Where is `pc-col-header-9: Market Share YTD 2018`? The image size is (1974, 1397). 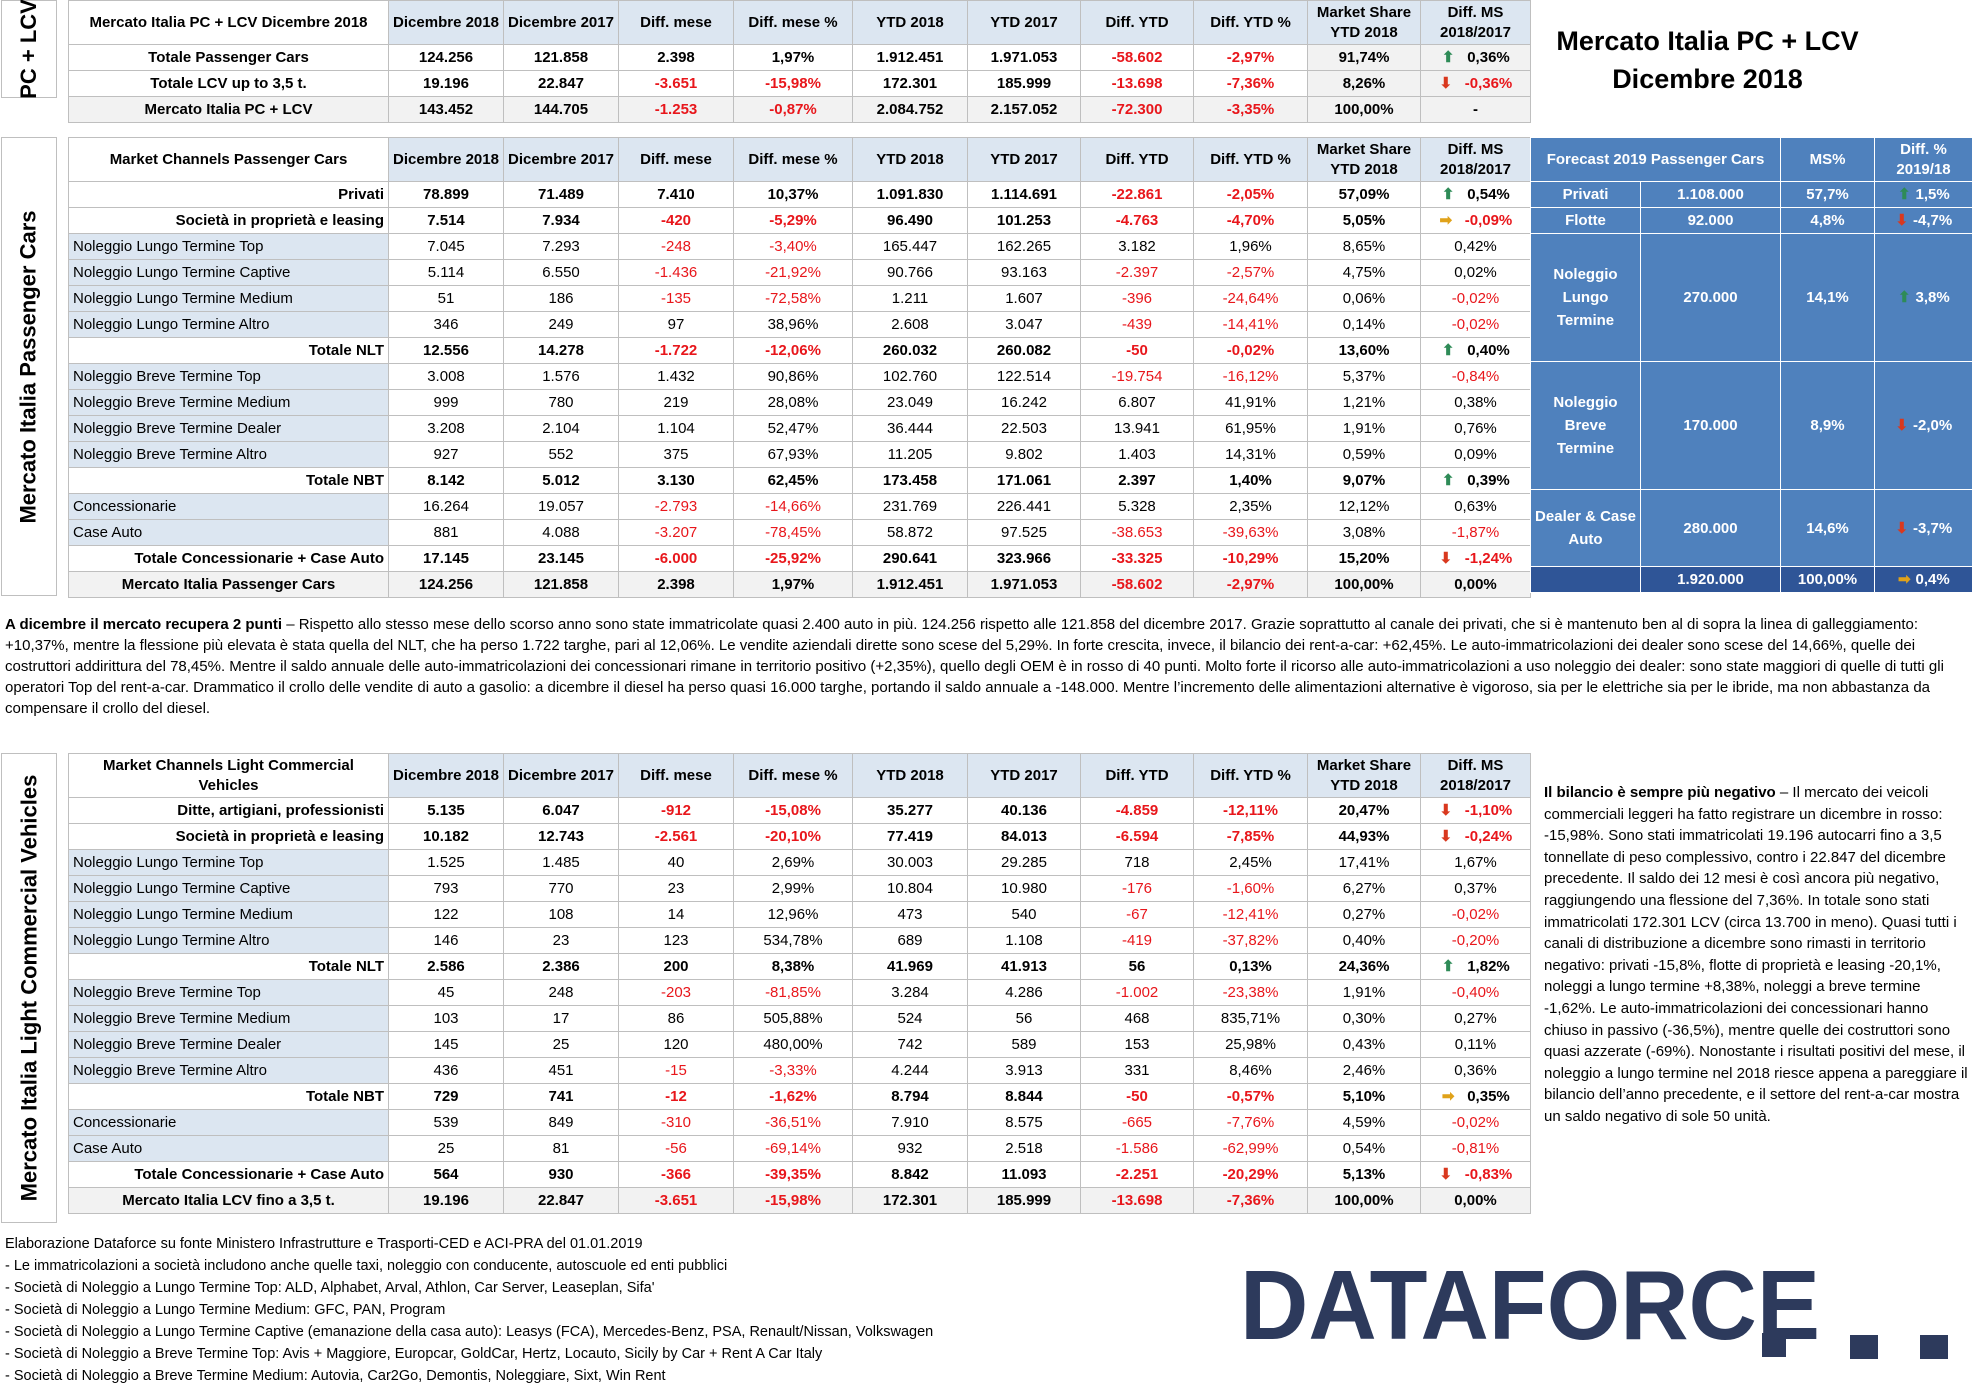
pc-col-header-9: Market Share YTD 2018 is located at coordinates (1364, 159).